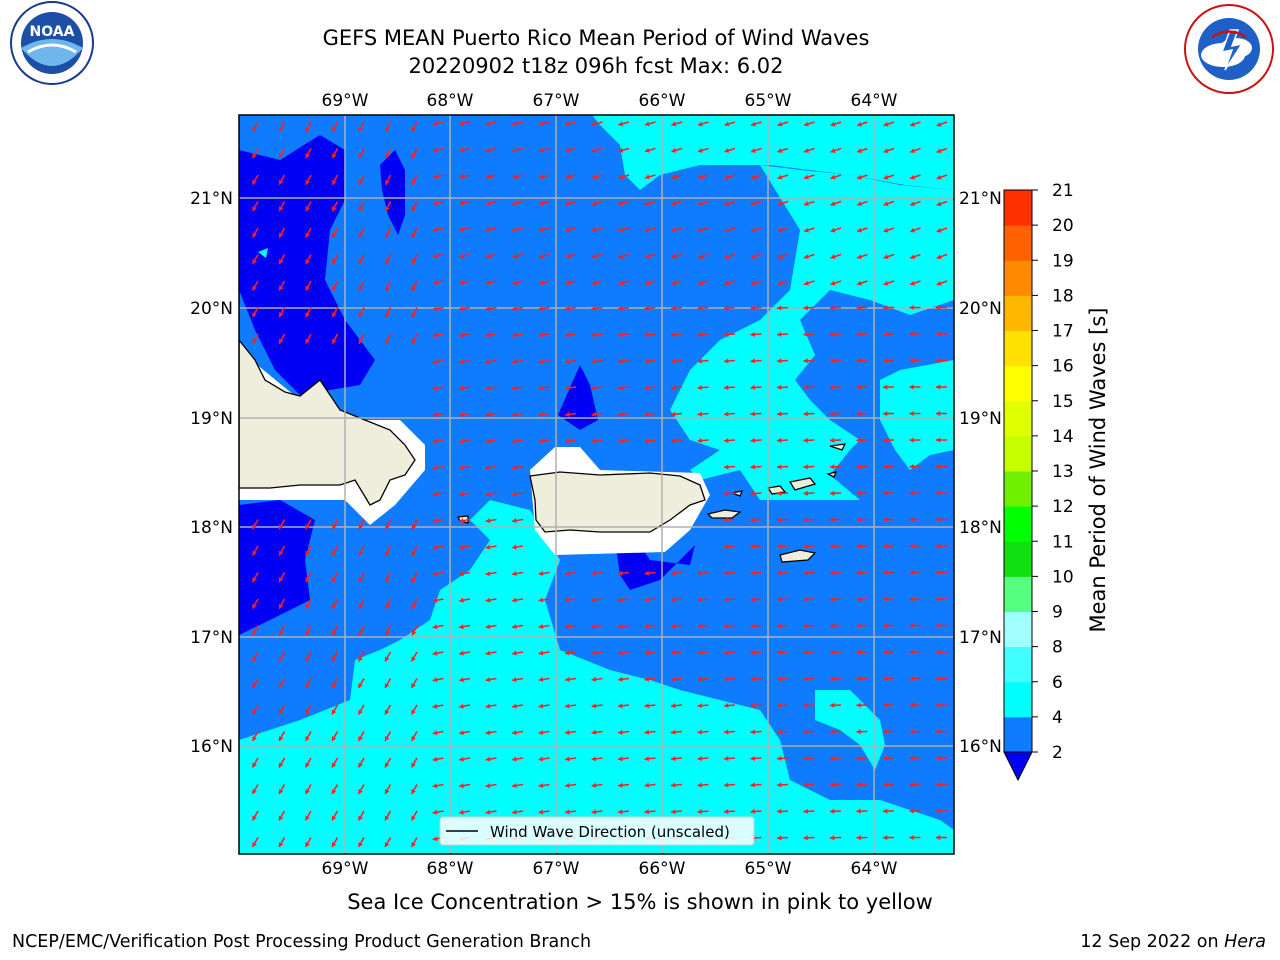 This screenshot has height=960, width=1280. Describe the element at coordinates (610, 101) in the screenshot. I see `lon-labels-top: 69°W 68°W 67°W 66°W 65°W 64°W` at that location.